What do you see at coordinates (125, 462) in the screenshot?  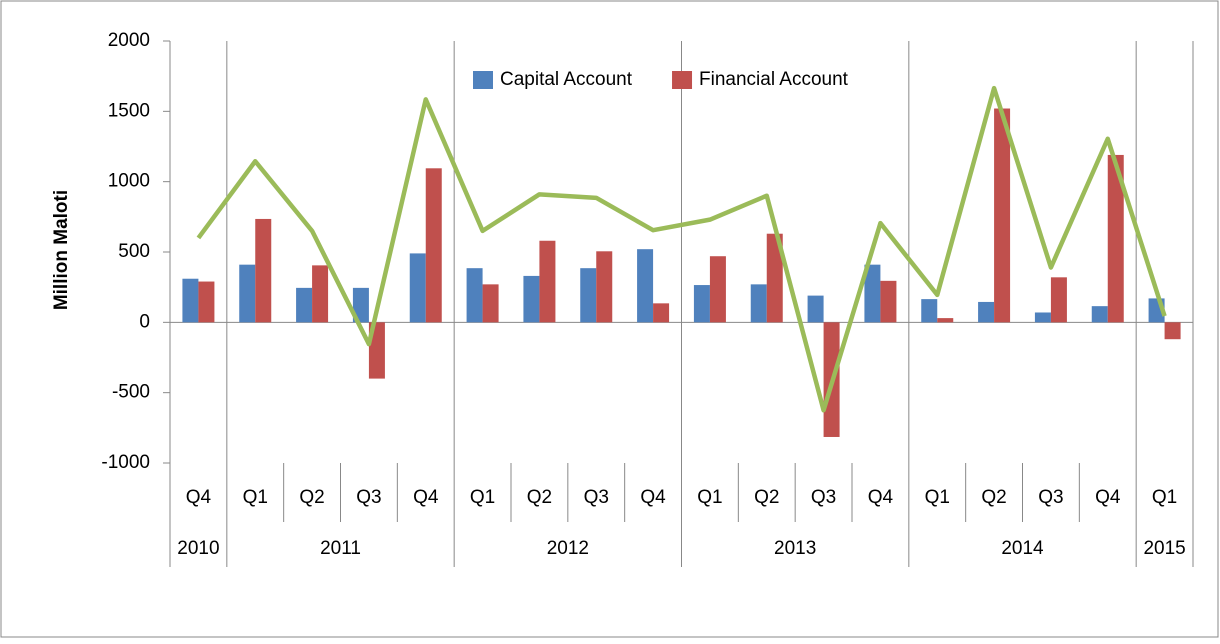 I see `y-tick-label: -1000` at bounding box center [125, 462].